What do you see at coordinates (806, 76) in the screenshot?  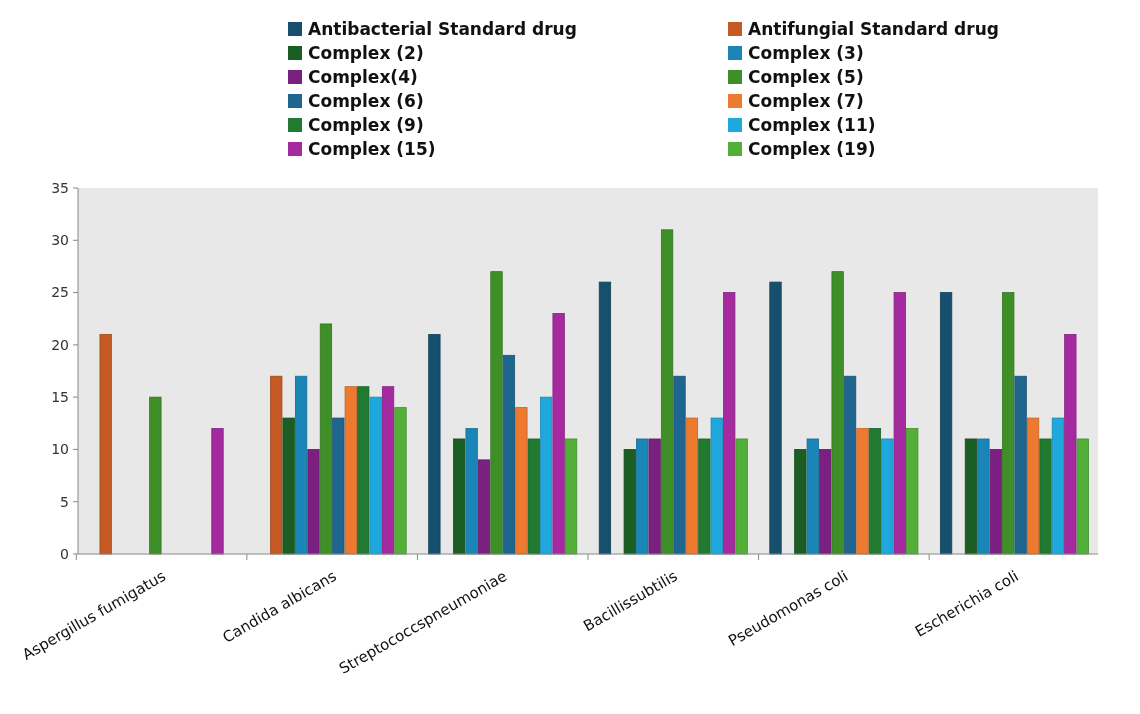 I see `legend-label: Complex (5)` at bounding box center [806, 76].